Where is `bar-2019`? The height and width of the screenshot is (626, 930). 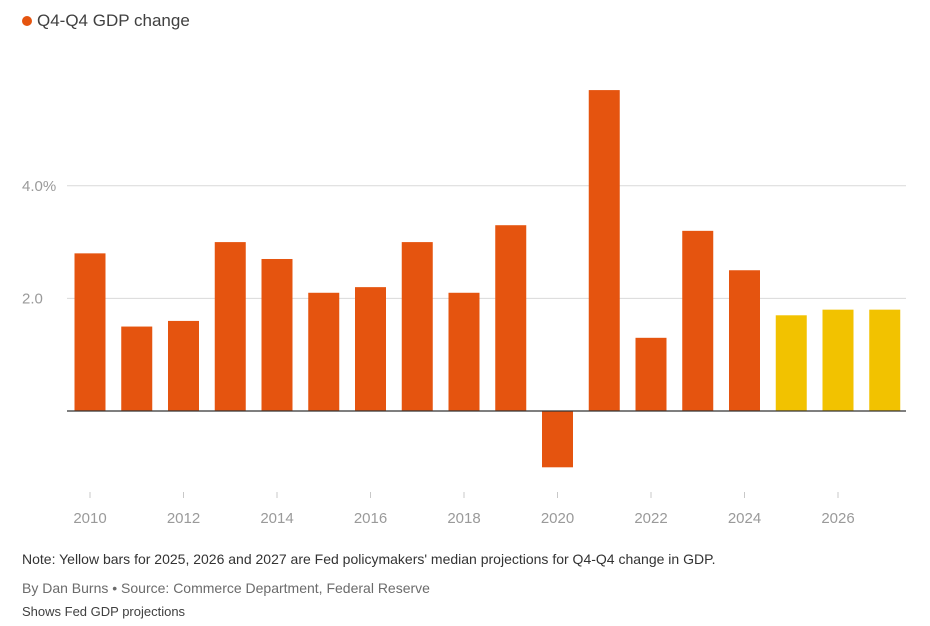 bar-2019 is located at coordinates (511, 318).